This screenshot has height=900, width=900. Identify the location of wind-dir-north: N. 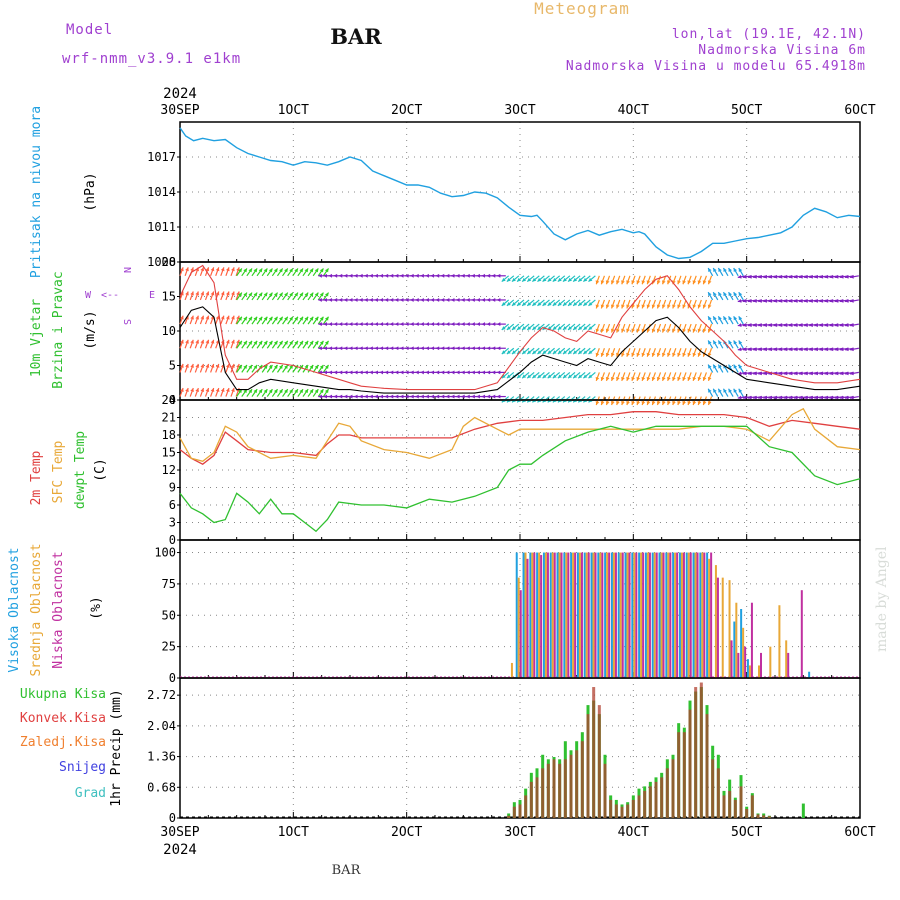
(126, 270).